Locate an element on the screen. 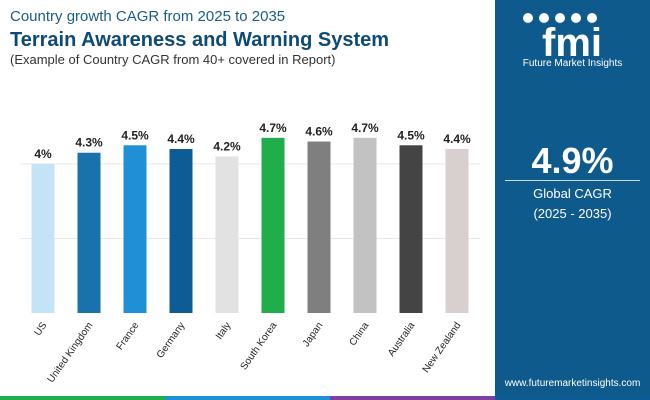  fmi-logo: fmi is located at coordinates (562, 39).